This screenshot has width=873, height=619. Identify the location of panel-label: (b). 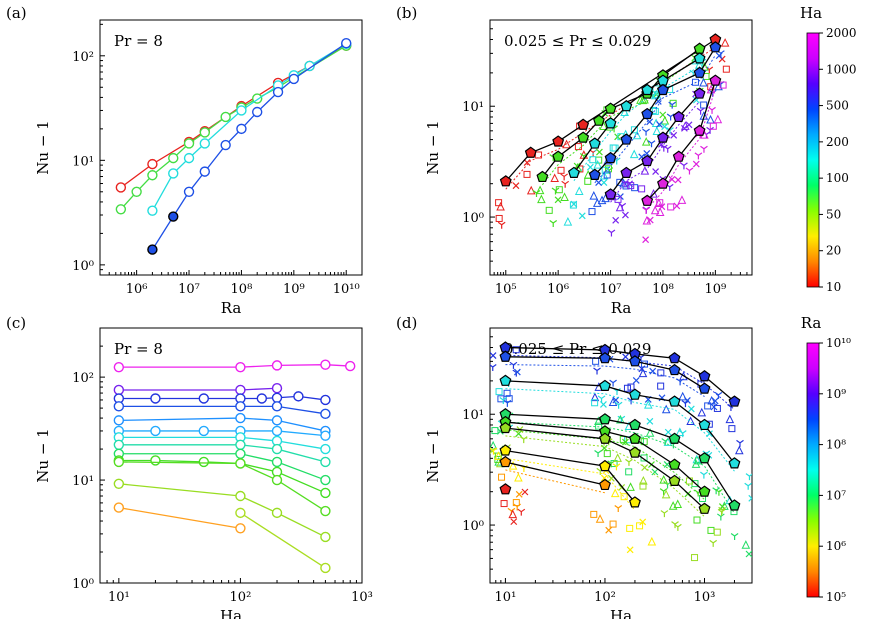
(406, 13).